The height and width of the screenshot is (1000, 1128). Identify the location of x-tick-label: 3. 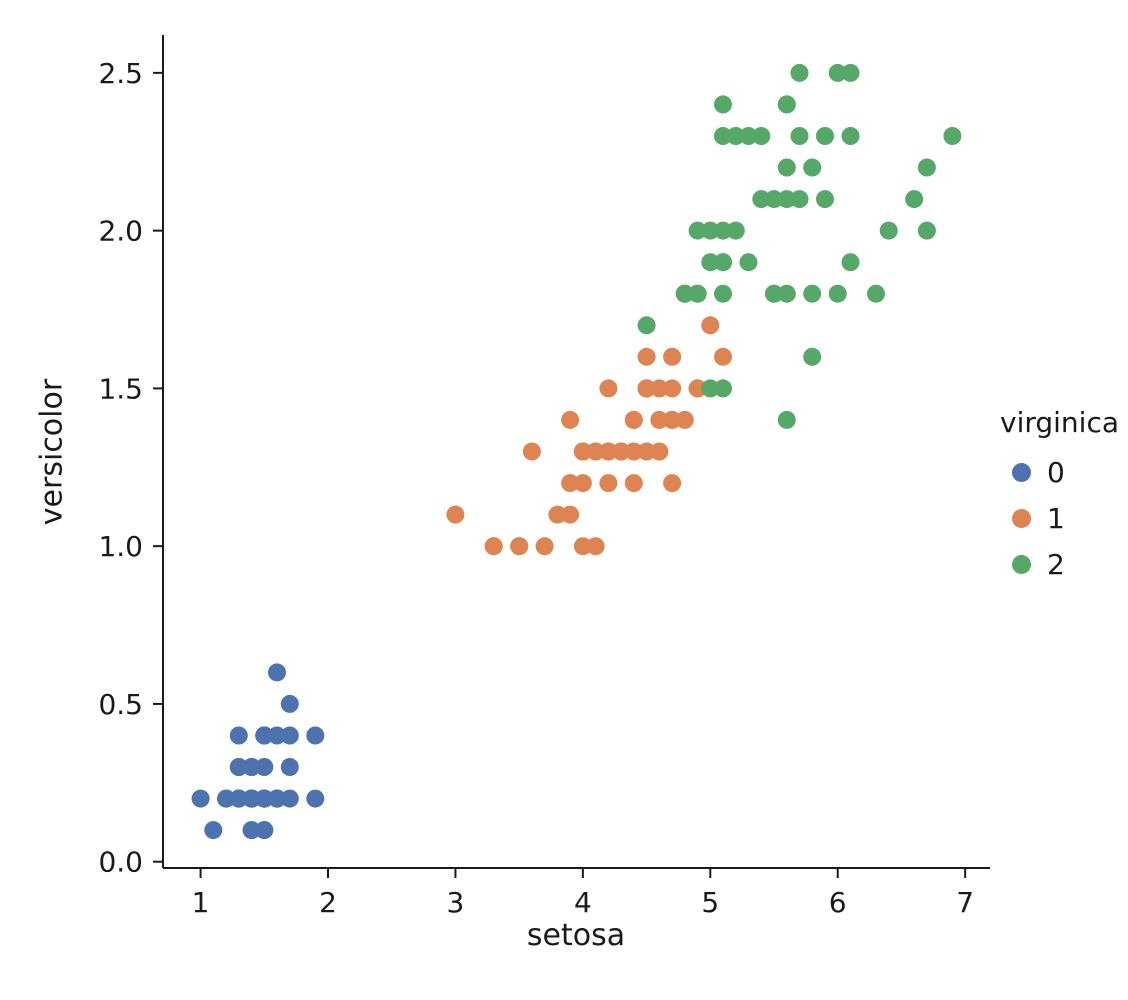
(456, 902).